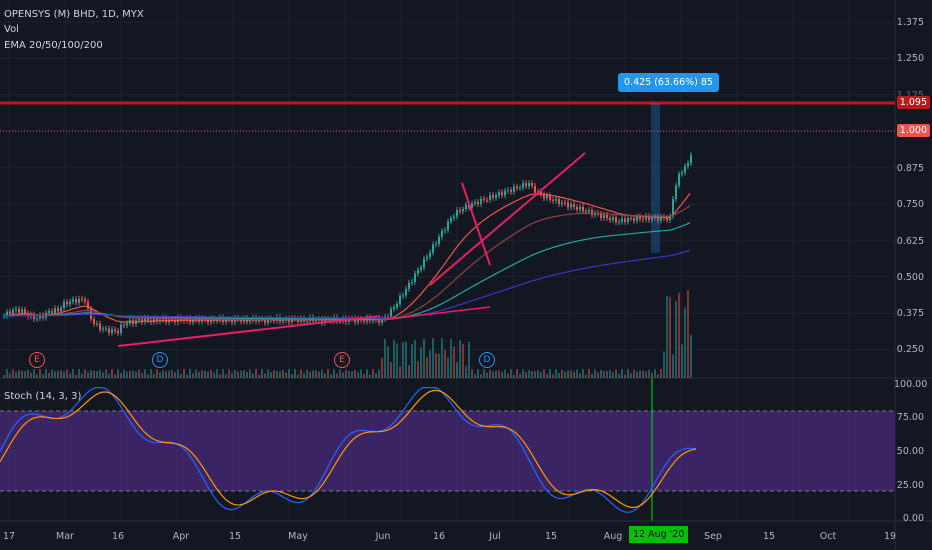  I want to click on price-range-measure-label: 0.425 (63.66%) 85, so click(668, 82).